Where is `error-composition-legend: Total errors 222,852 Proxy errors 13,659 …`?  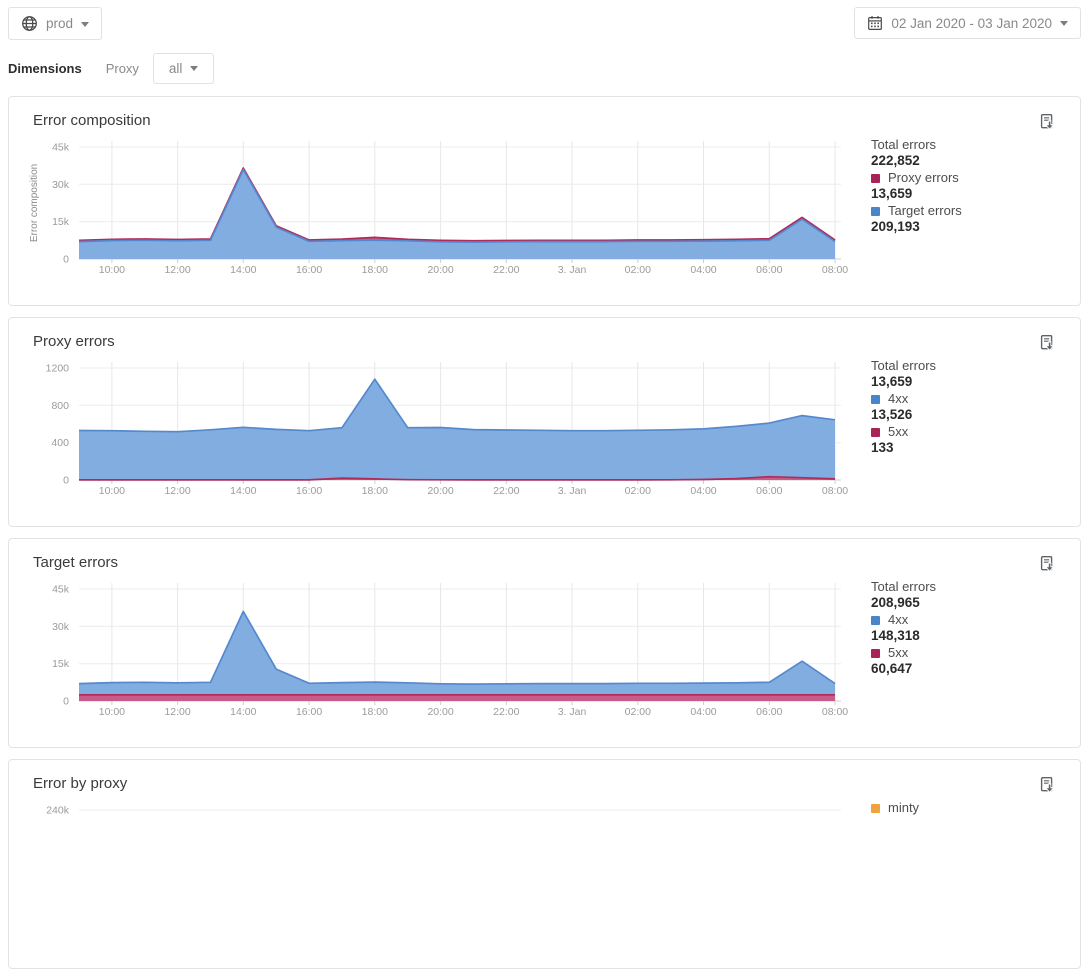 error-composition-legend: Total errors 222,852 Proxy errors 13,659 … is located at coordinates (964, 207).